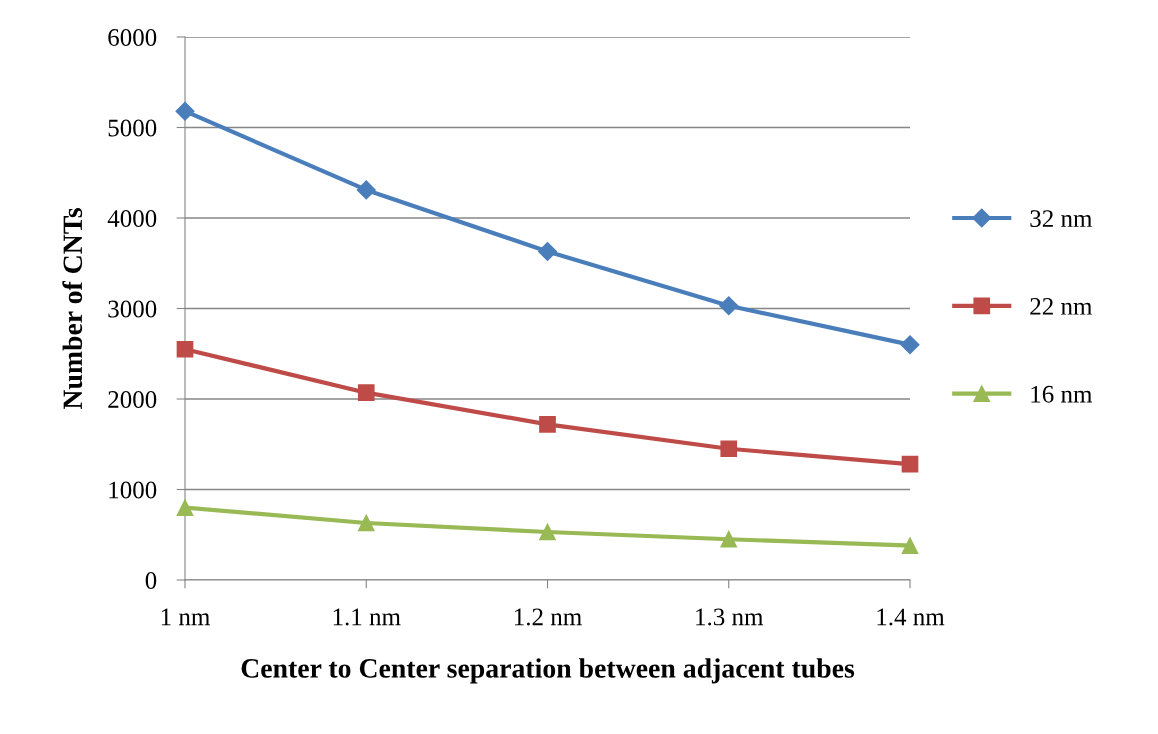 The image size is (1158, 734). Describe the element at coordinates (1061, 306) in the screenshot. I see `legend-label: 22 nm` at that location.